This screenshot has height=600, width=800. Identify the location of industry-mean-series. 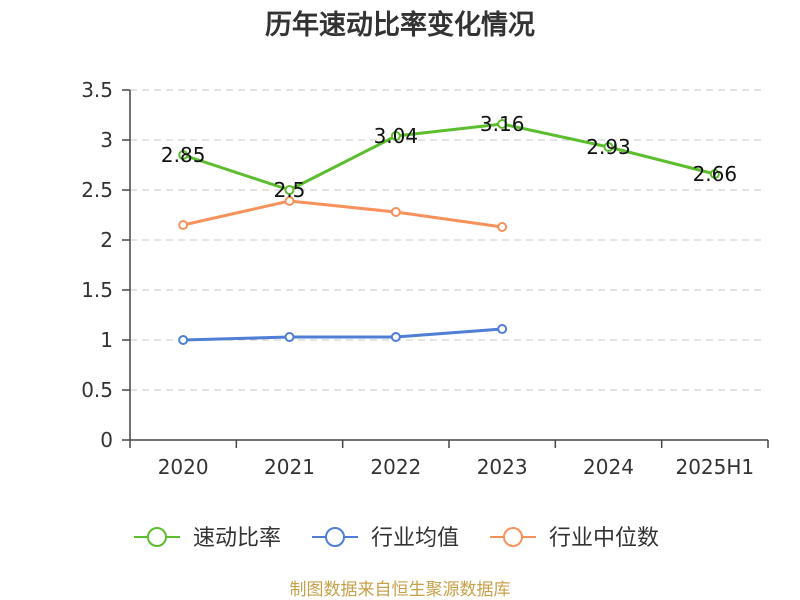
(343, 334).